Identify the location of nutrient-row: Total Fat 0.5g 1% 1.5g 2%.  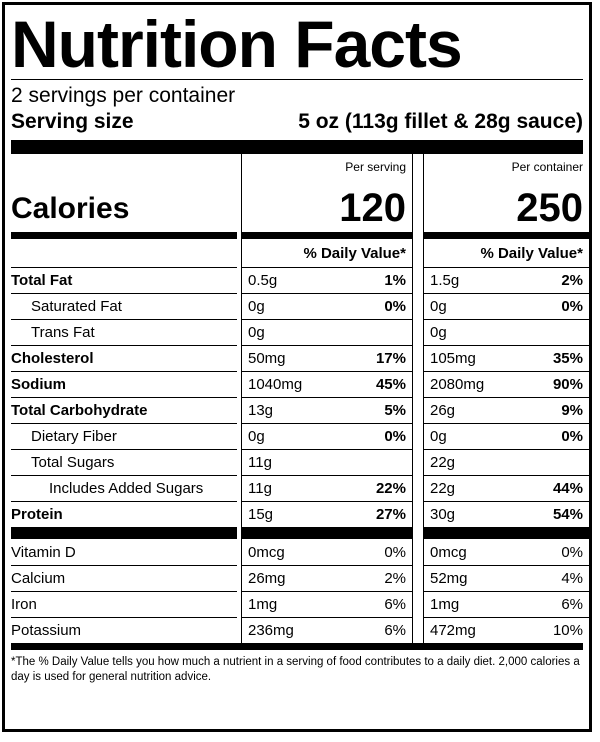
(300, 280).